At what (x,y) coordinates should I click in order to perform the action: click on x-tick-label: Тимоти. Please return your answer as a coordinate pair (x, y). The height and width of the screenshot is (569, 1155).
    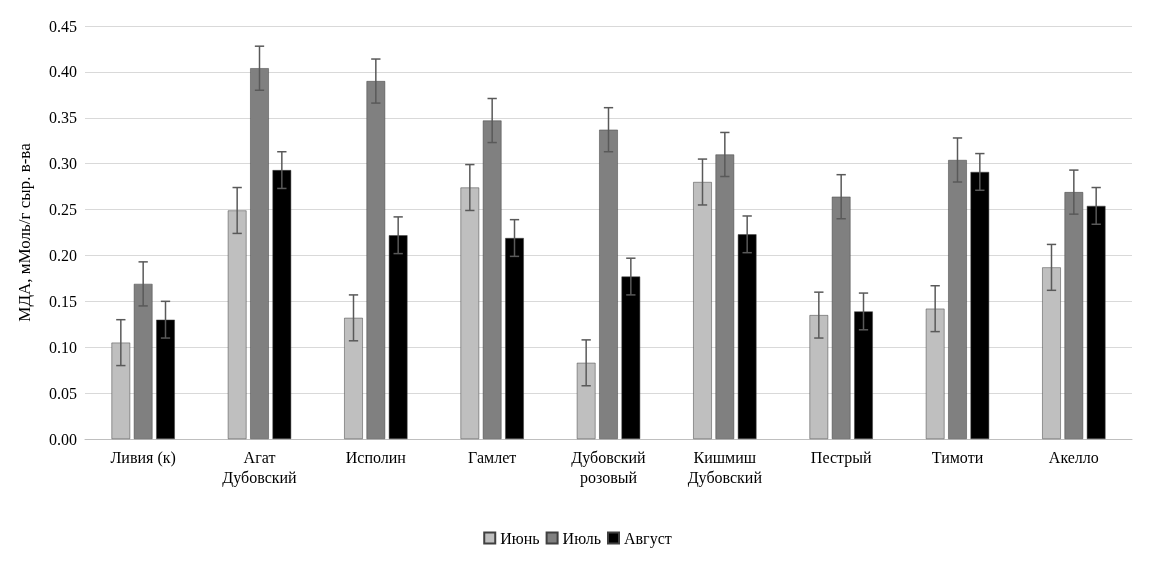
    Looking at the image, I should click on (957, 457).